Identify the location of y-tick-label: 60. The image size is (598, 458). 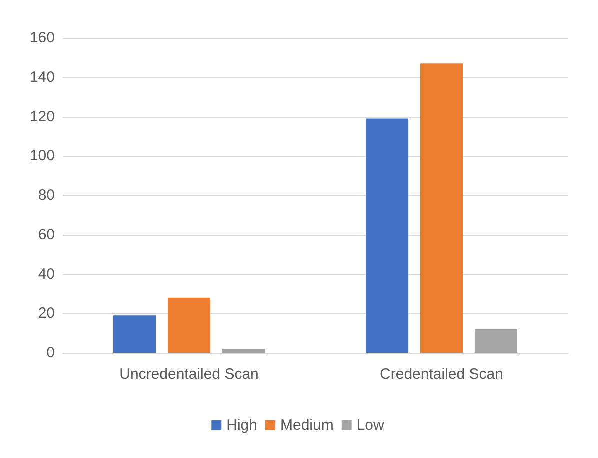
(46, 235).